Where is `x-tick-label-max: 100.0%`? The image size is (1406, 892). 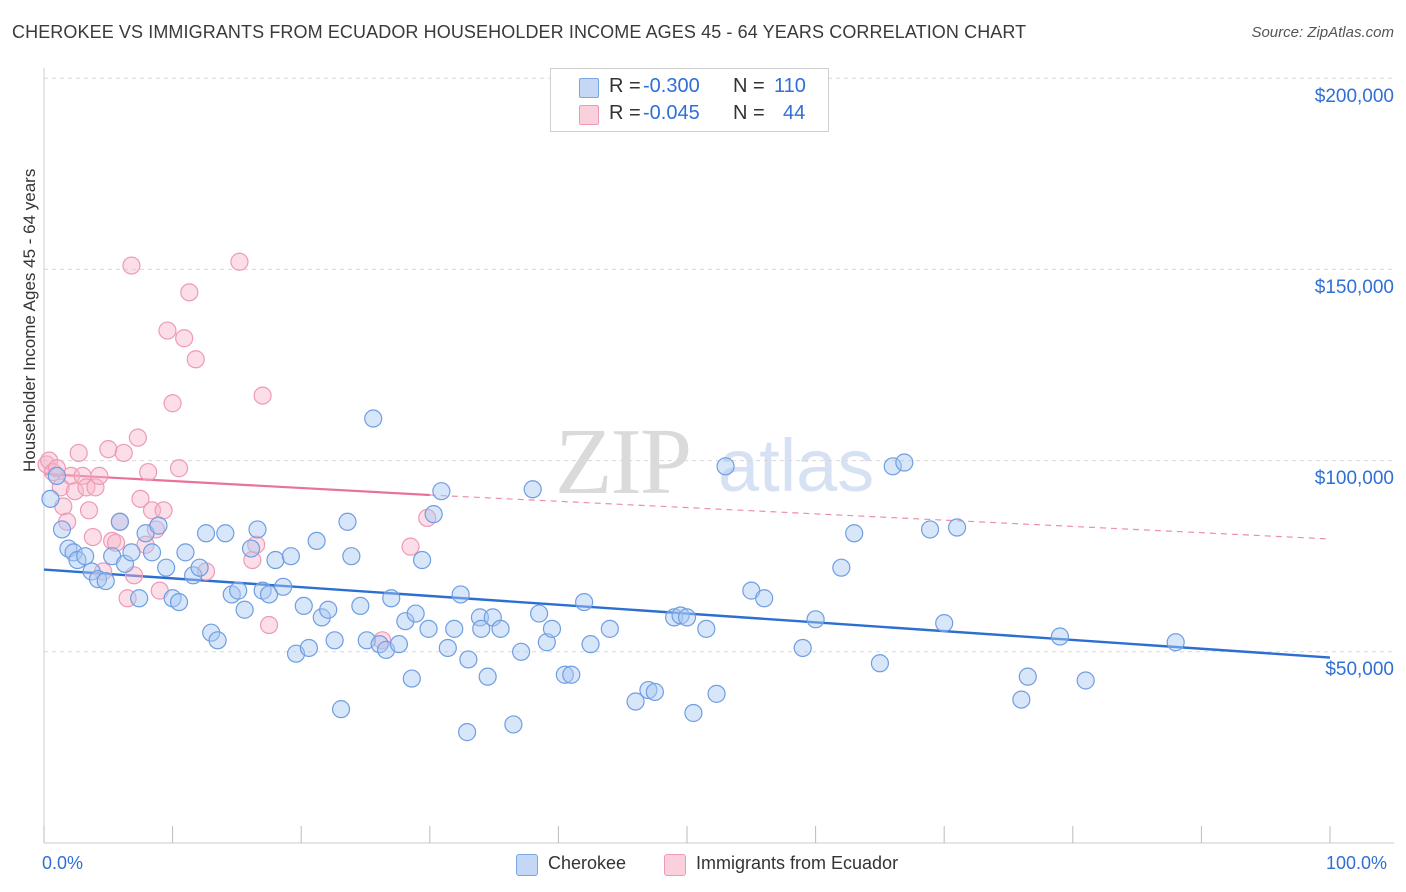 x-tick-label-max: 100.0% is located at coordinates (1357, 863).